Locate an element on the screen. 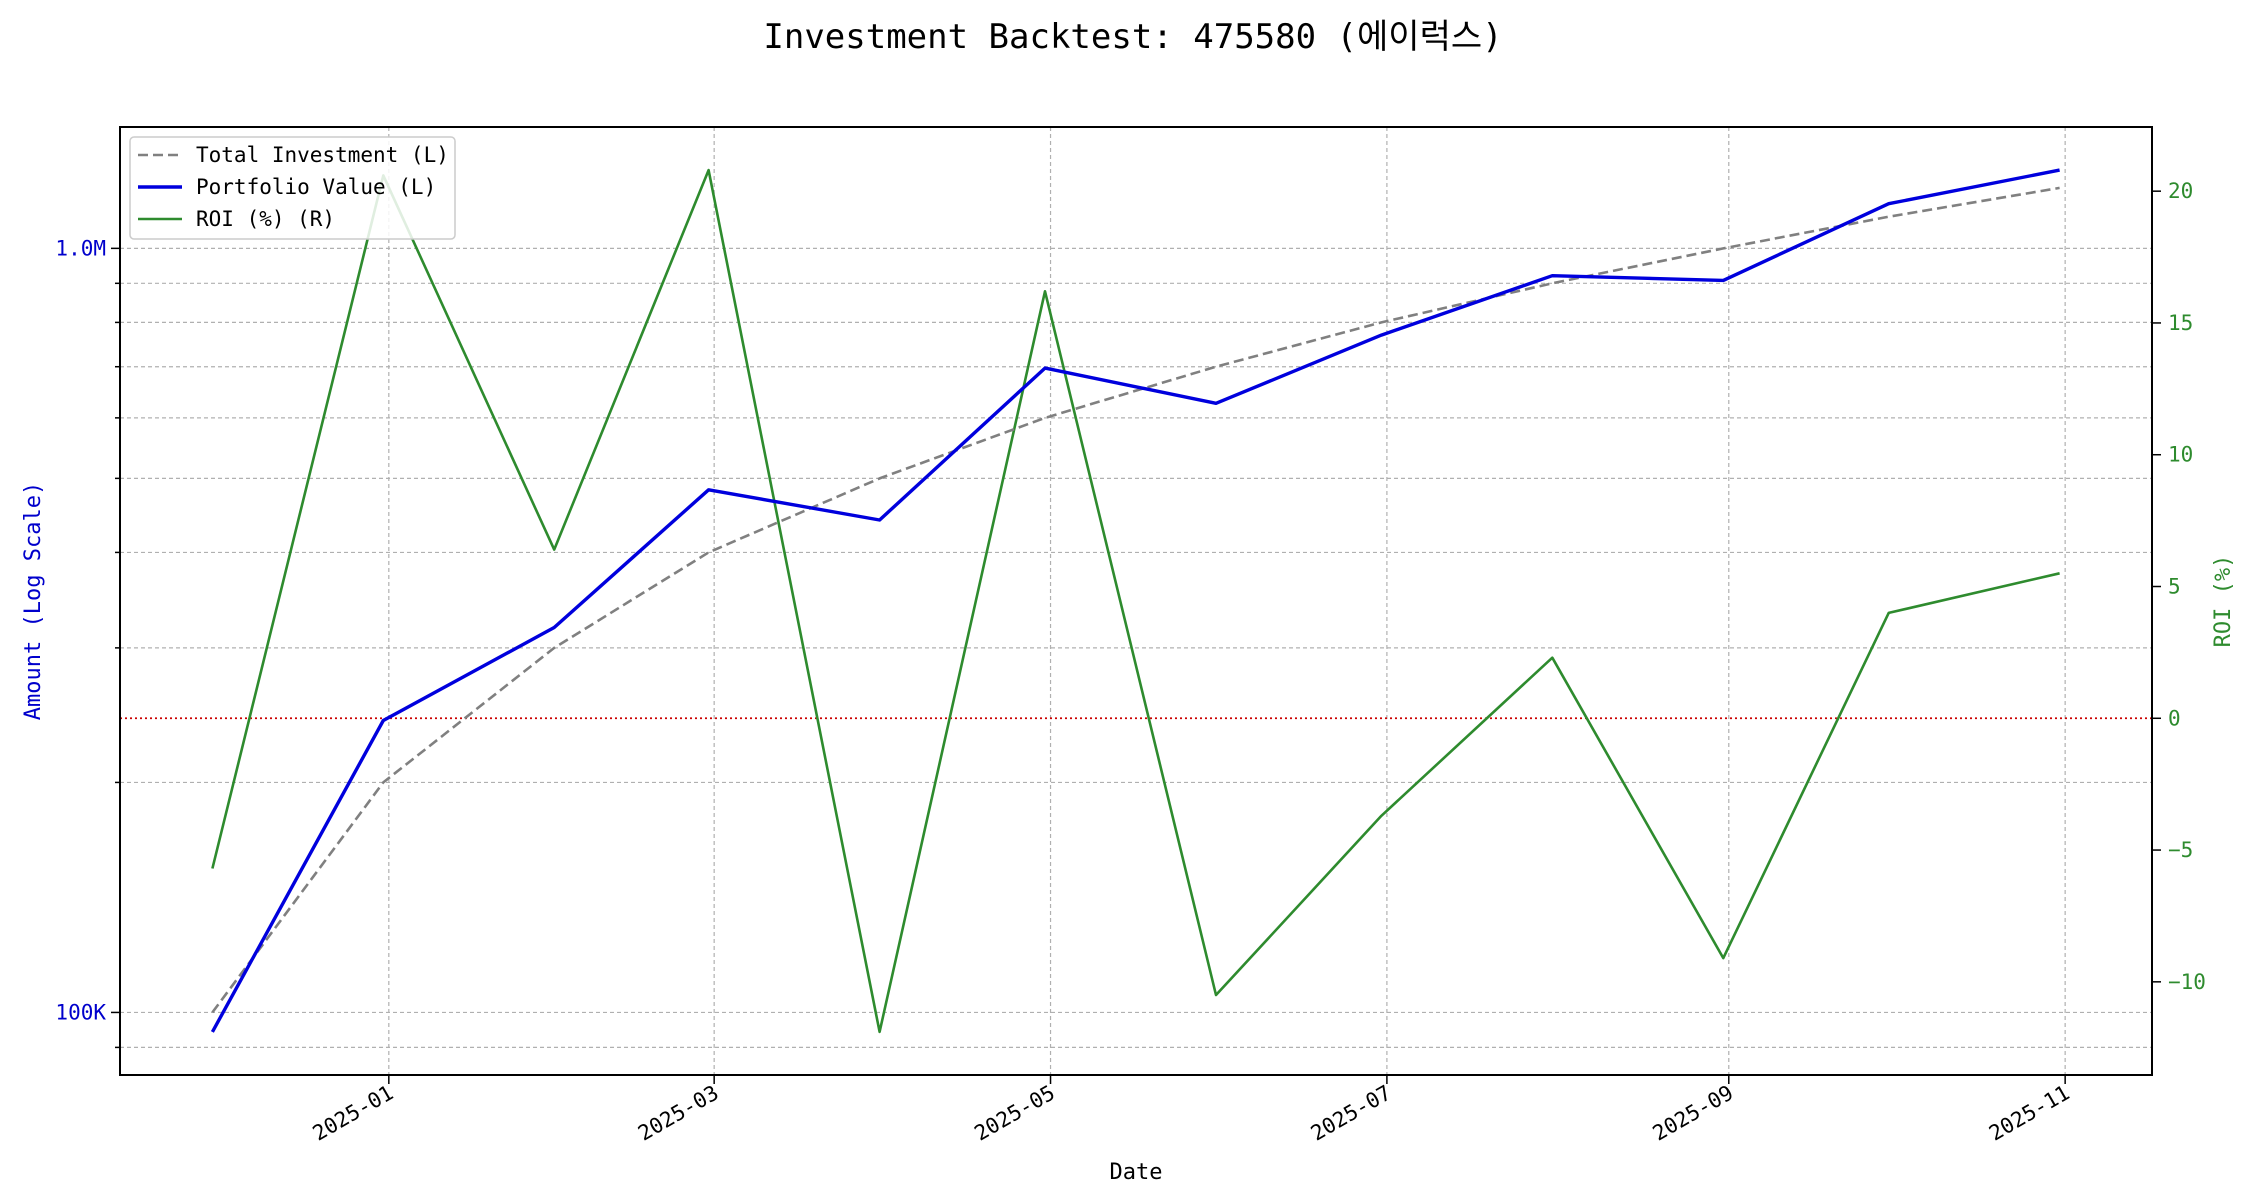 This screenshot has width=2250, height=1200. left-axis-ticks: 100K 1.0M is located at coordinates (87, 642).